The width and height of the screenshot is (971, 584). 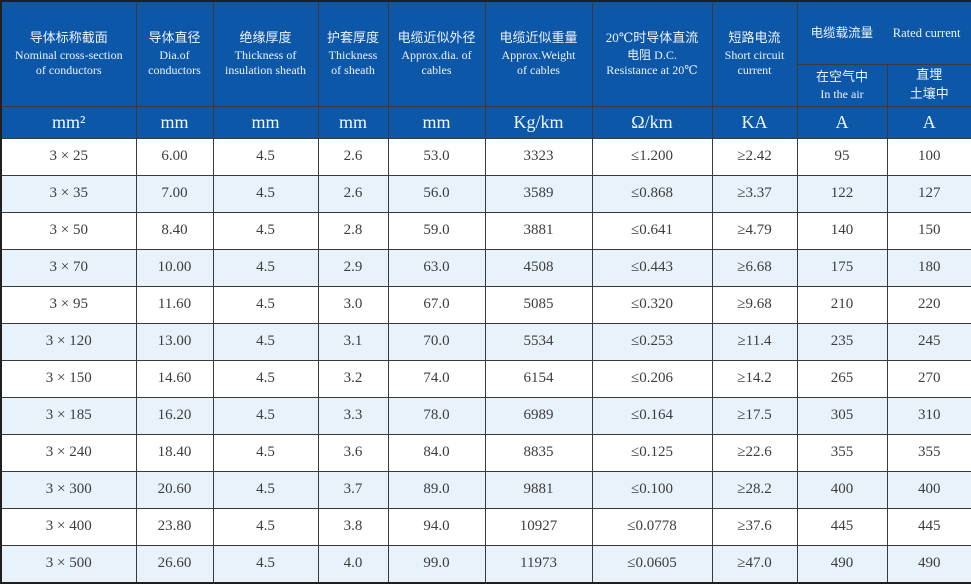 What do you see at coordinates (174, 193) in the screenshot?
I see `cell: 7.00` at bounding box center [174, 193].